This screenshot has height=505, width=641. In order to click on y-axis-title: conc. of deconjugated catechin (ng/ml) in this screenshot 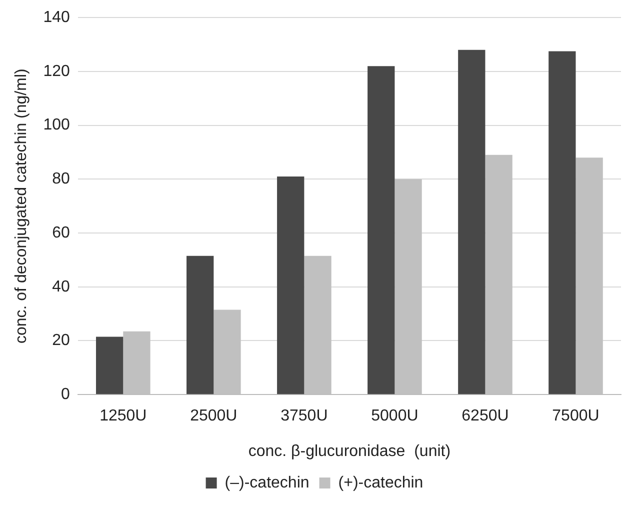, I will do `click(21, 206)`.